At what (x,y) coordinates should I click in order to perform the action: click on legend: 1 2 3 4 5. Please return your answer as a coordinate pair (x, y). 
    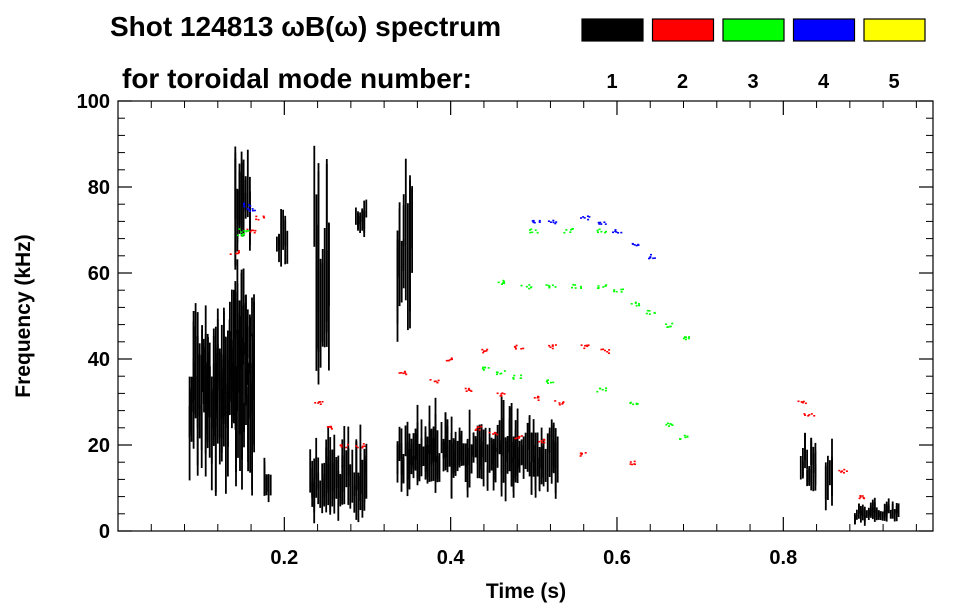
    Looking at the image, I should click on (753, 55).